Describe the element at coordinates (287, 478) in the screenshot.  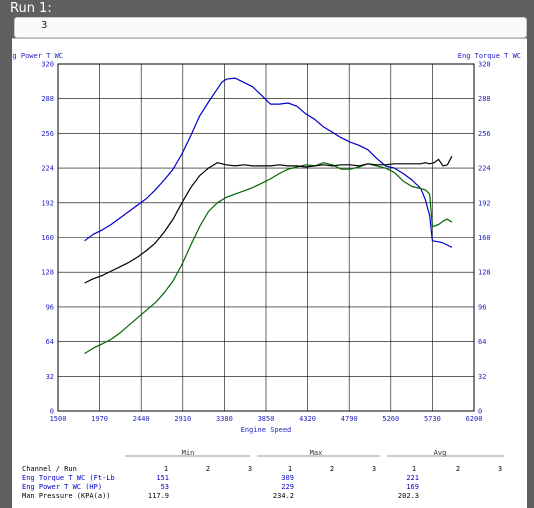
I see `row-torque-max: 309` at that location.